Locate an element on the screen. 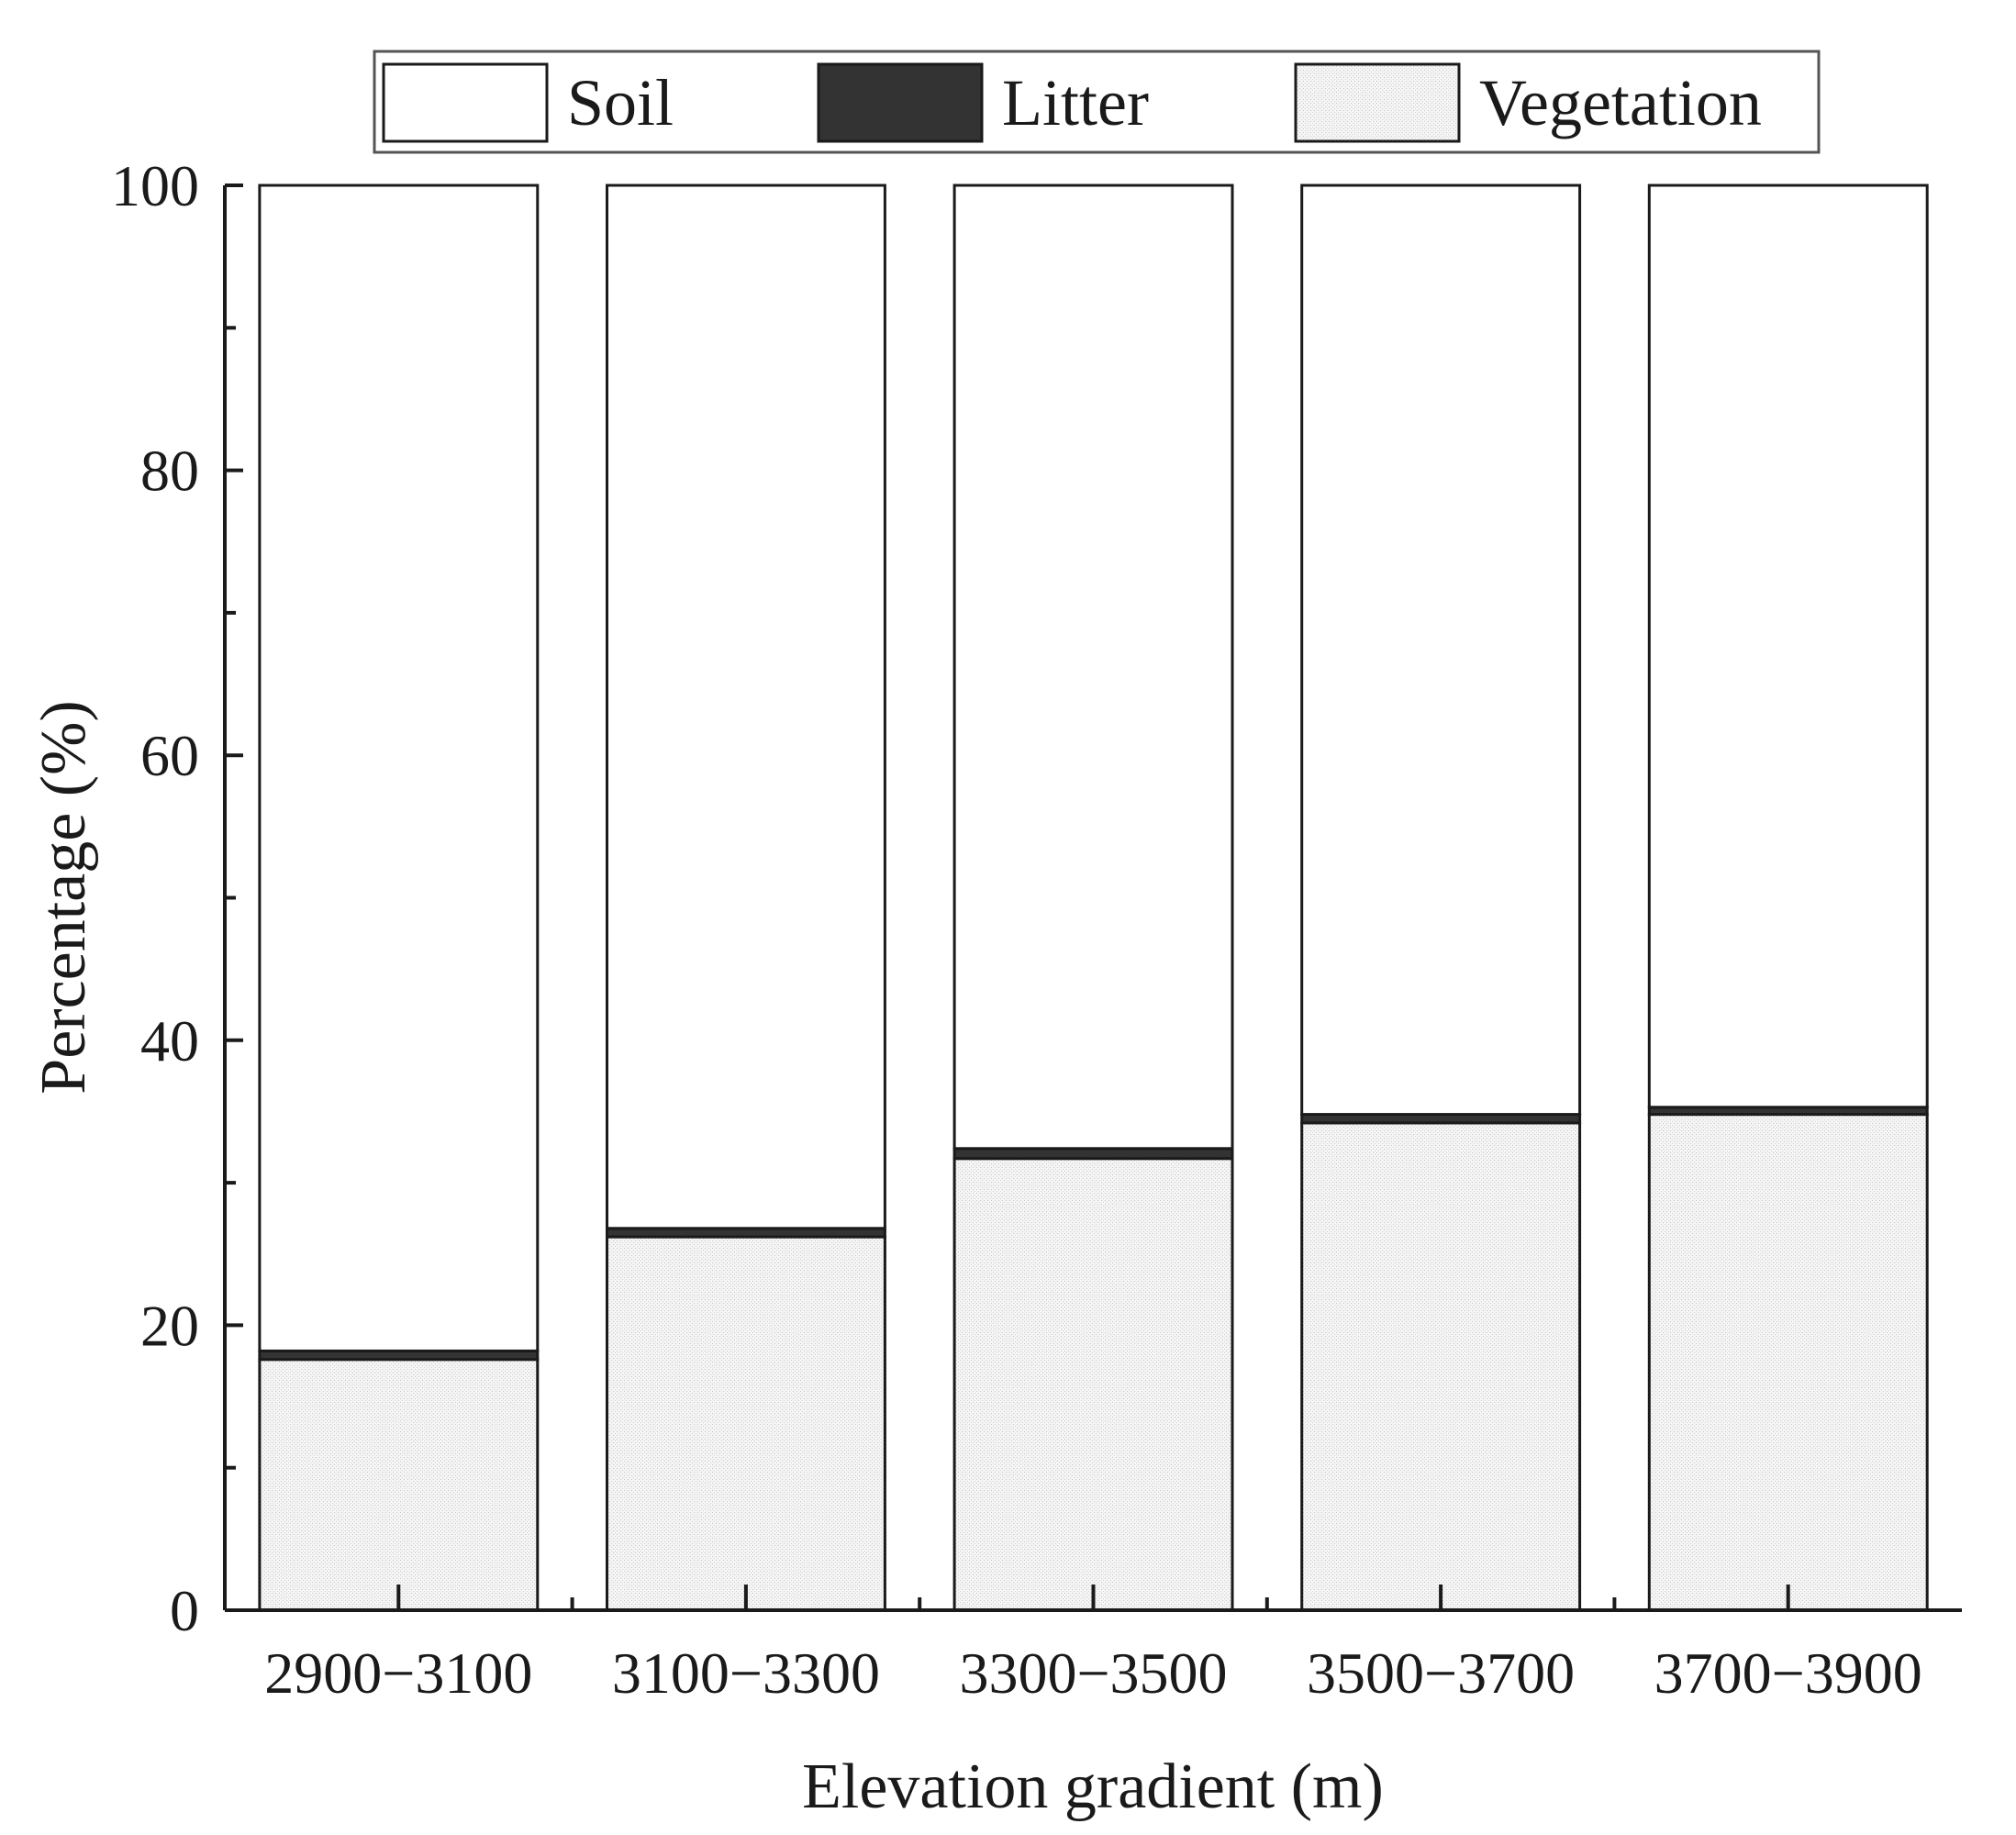  legend-swatch-vegetation is located at coordinates (1377, 102).